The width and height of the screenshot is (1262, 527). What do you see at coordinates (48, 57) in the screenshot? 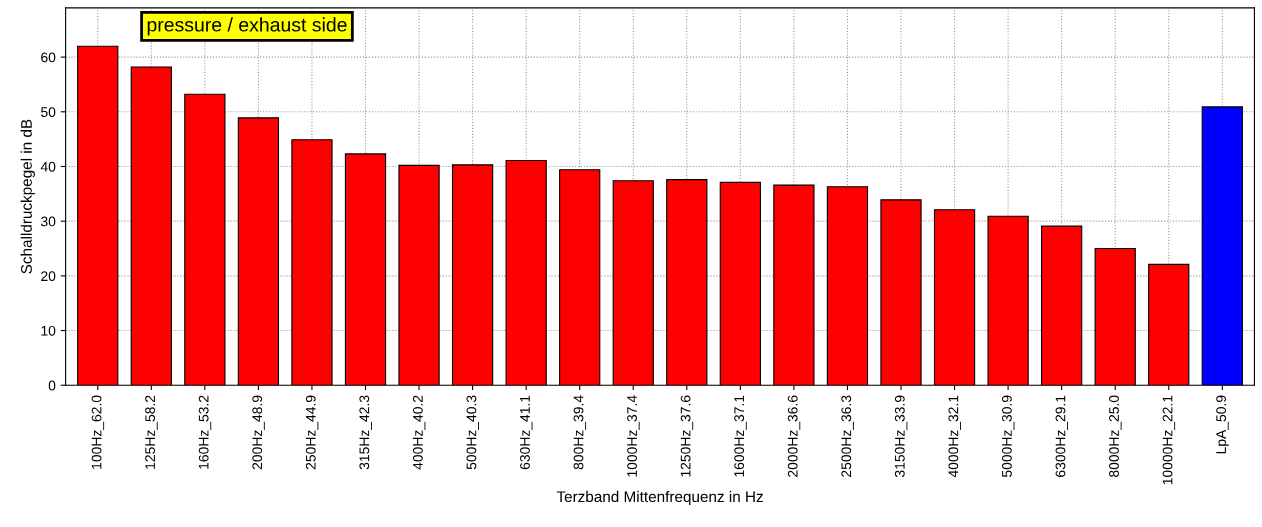
I see `y-tick-label: 60` at bounding box center [48, 57].